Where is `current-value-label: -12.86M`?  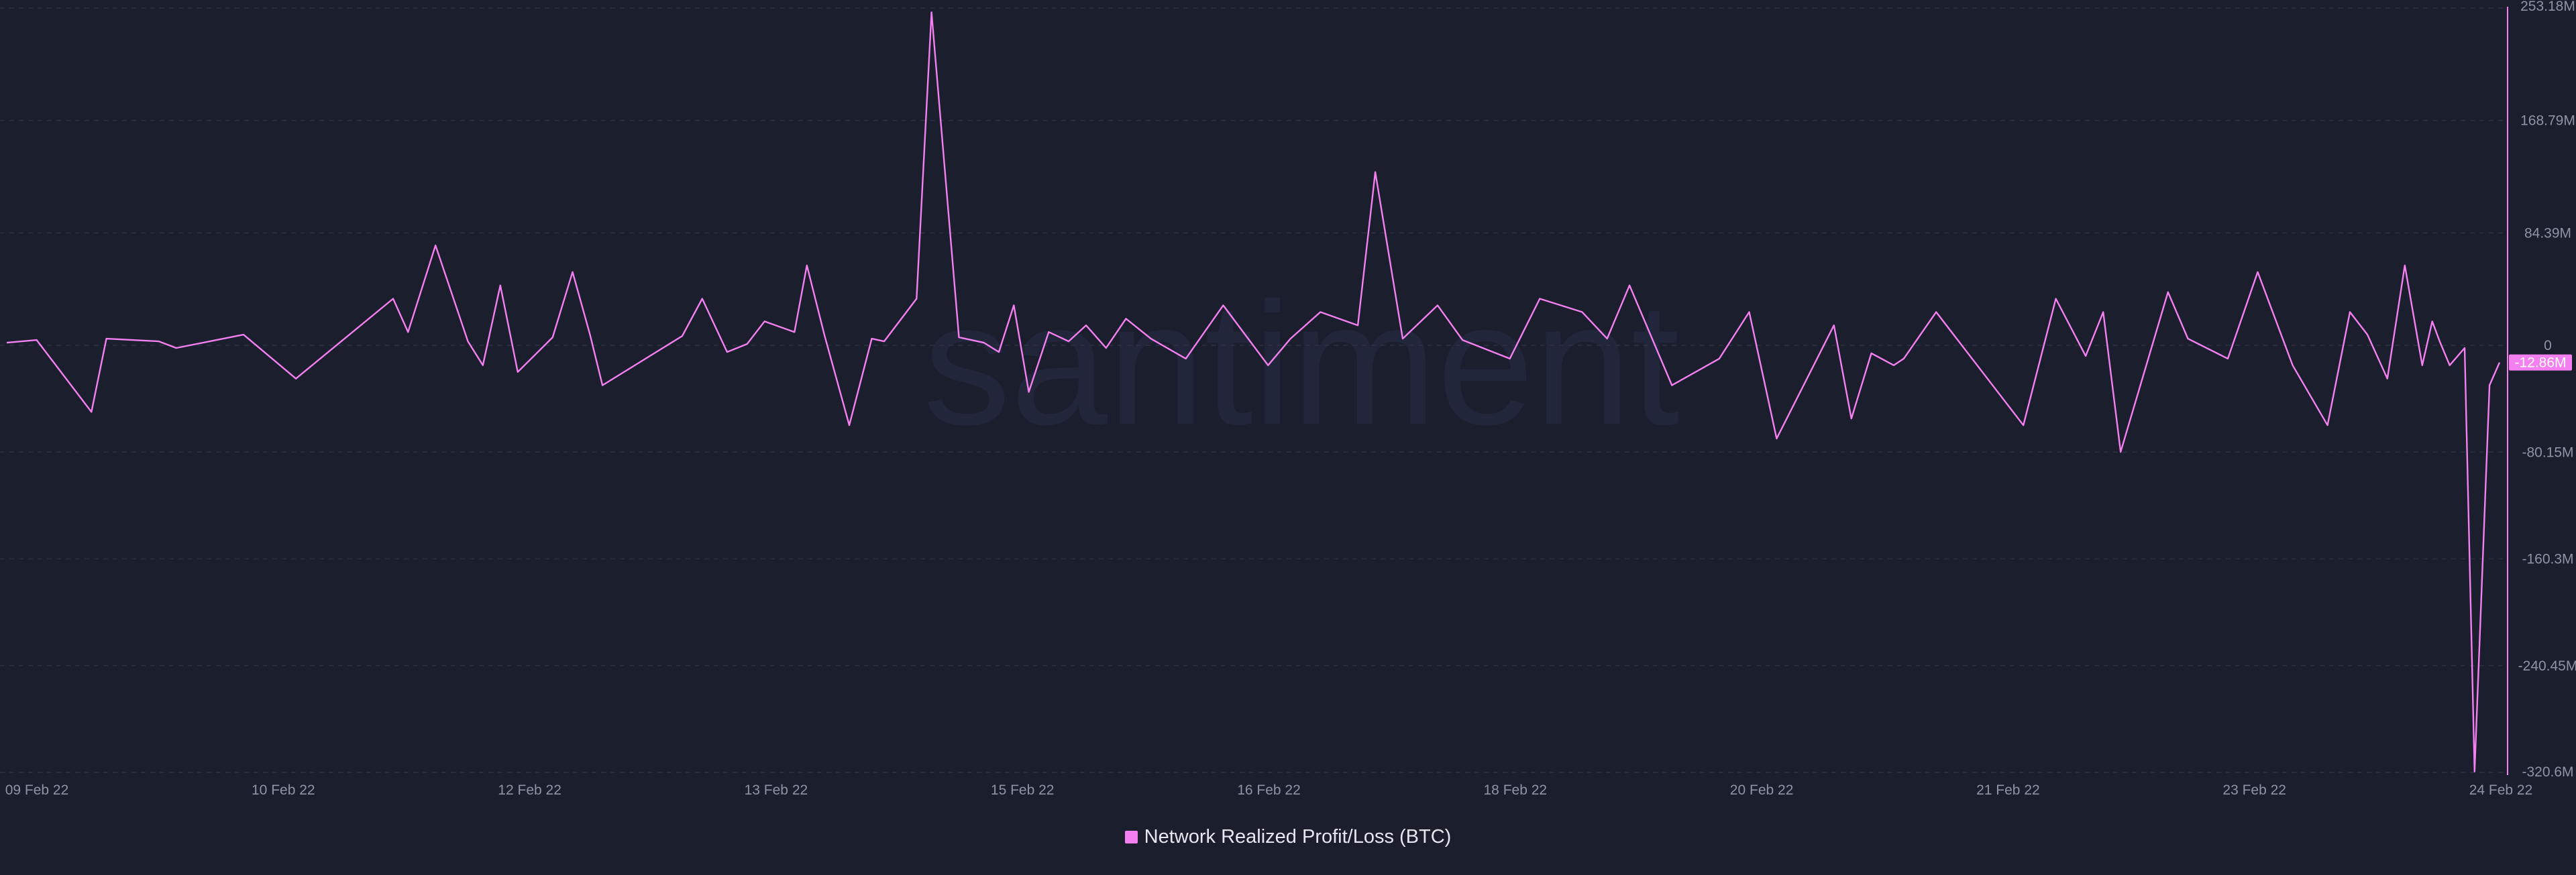
current-value-label: -12.86M is located at coordinates (2540, 363).